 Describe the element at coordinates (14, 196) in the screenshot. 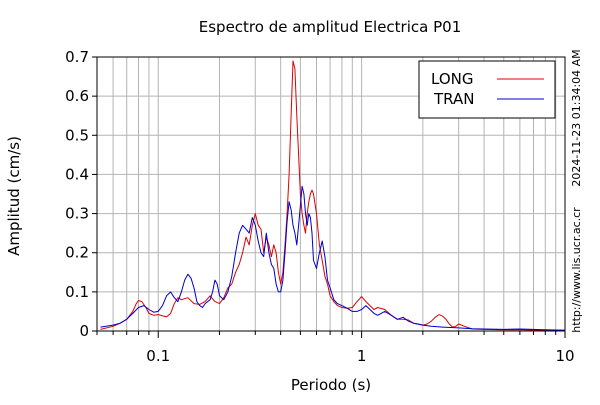

I see `y-axis-label: Amplitud (cm/s)` at that location.